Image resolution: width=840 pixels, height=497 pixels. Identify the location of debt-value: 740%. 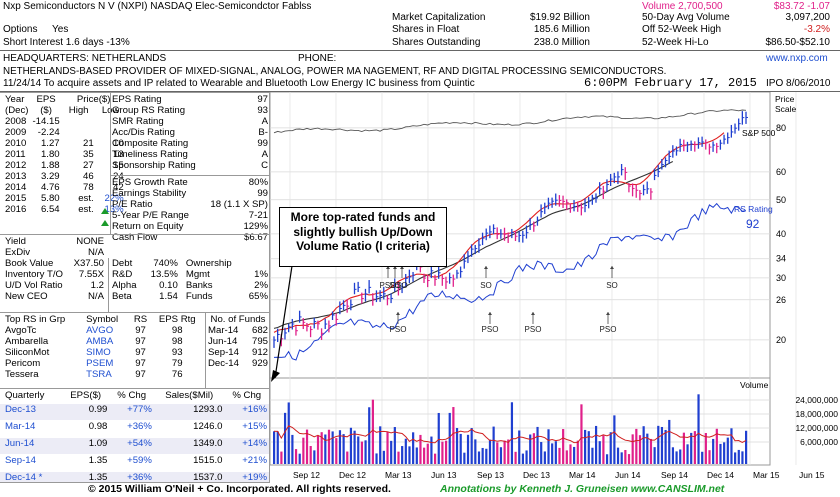
(165, 263).